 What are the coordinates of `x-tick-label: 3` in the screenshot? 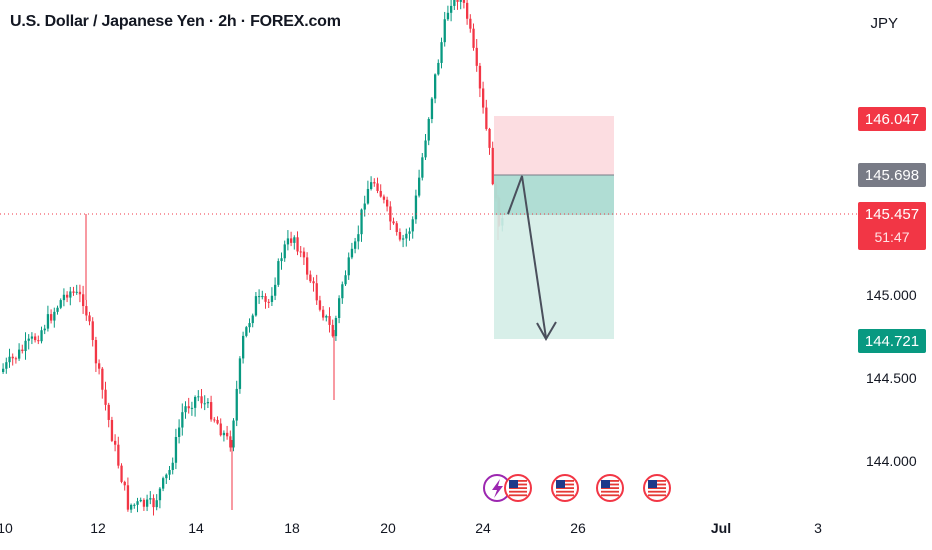 It's located at (818, 528).